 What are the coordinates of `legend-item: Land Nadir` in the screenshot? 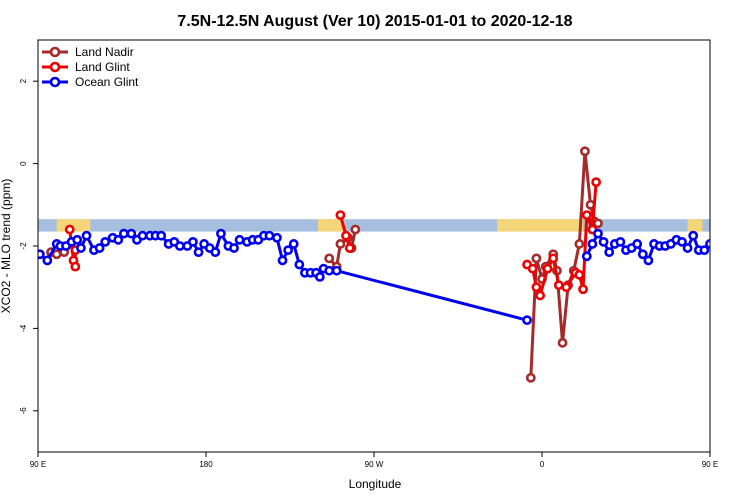 It's located at (88, 52).